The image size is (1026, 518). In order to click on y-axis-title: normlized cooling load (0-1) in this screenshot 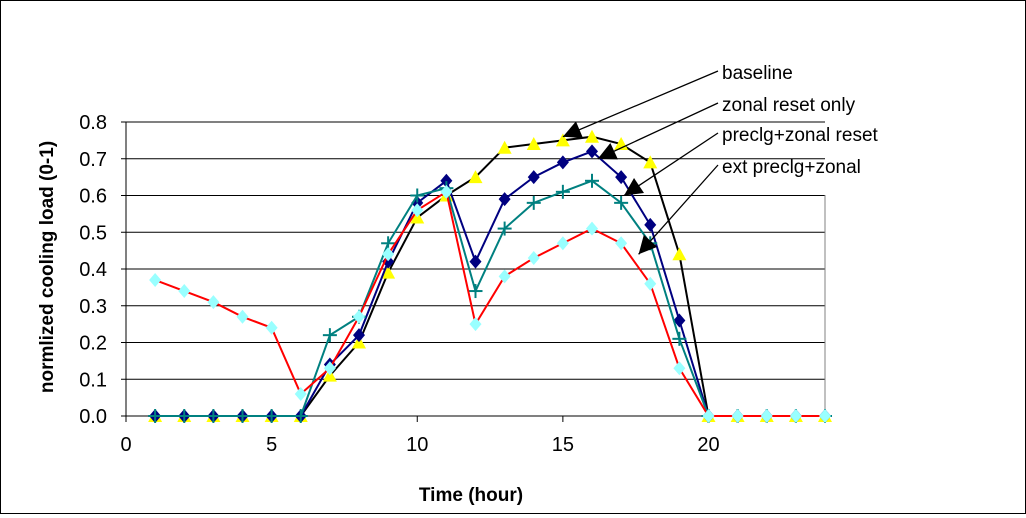, I will do `click(47, 267)`.